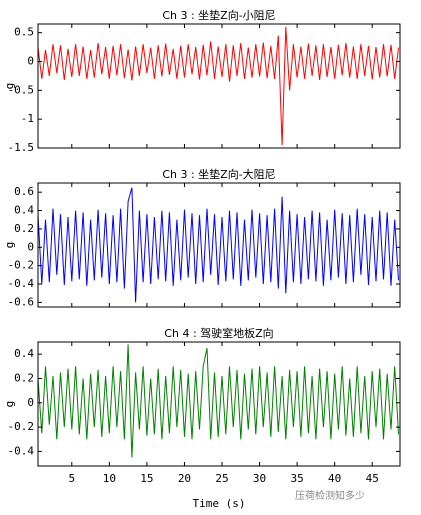 The image size is (421, 515). What do you see at coordinates (146, 478) in the screenshot?
I see `x-tick-label: 15` at bounding box center [146, 478].